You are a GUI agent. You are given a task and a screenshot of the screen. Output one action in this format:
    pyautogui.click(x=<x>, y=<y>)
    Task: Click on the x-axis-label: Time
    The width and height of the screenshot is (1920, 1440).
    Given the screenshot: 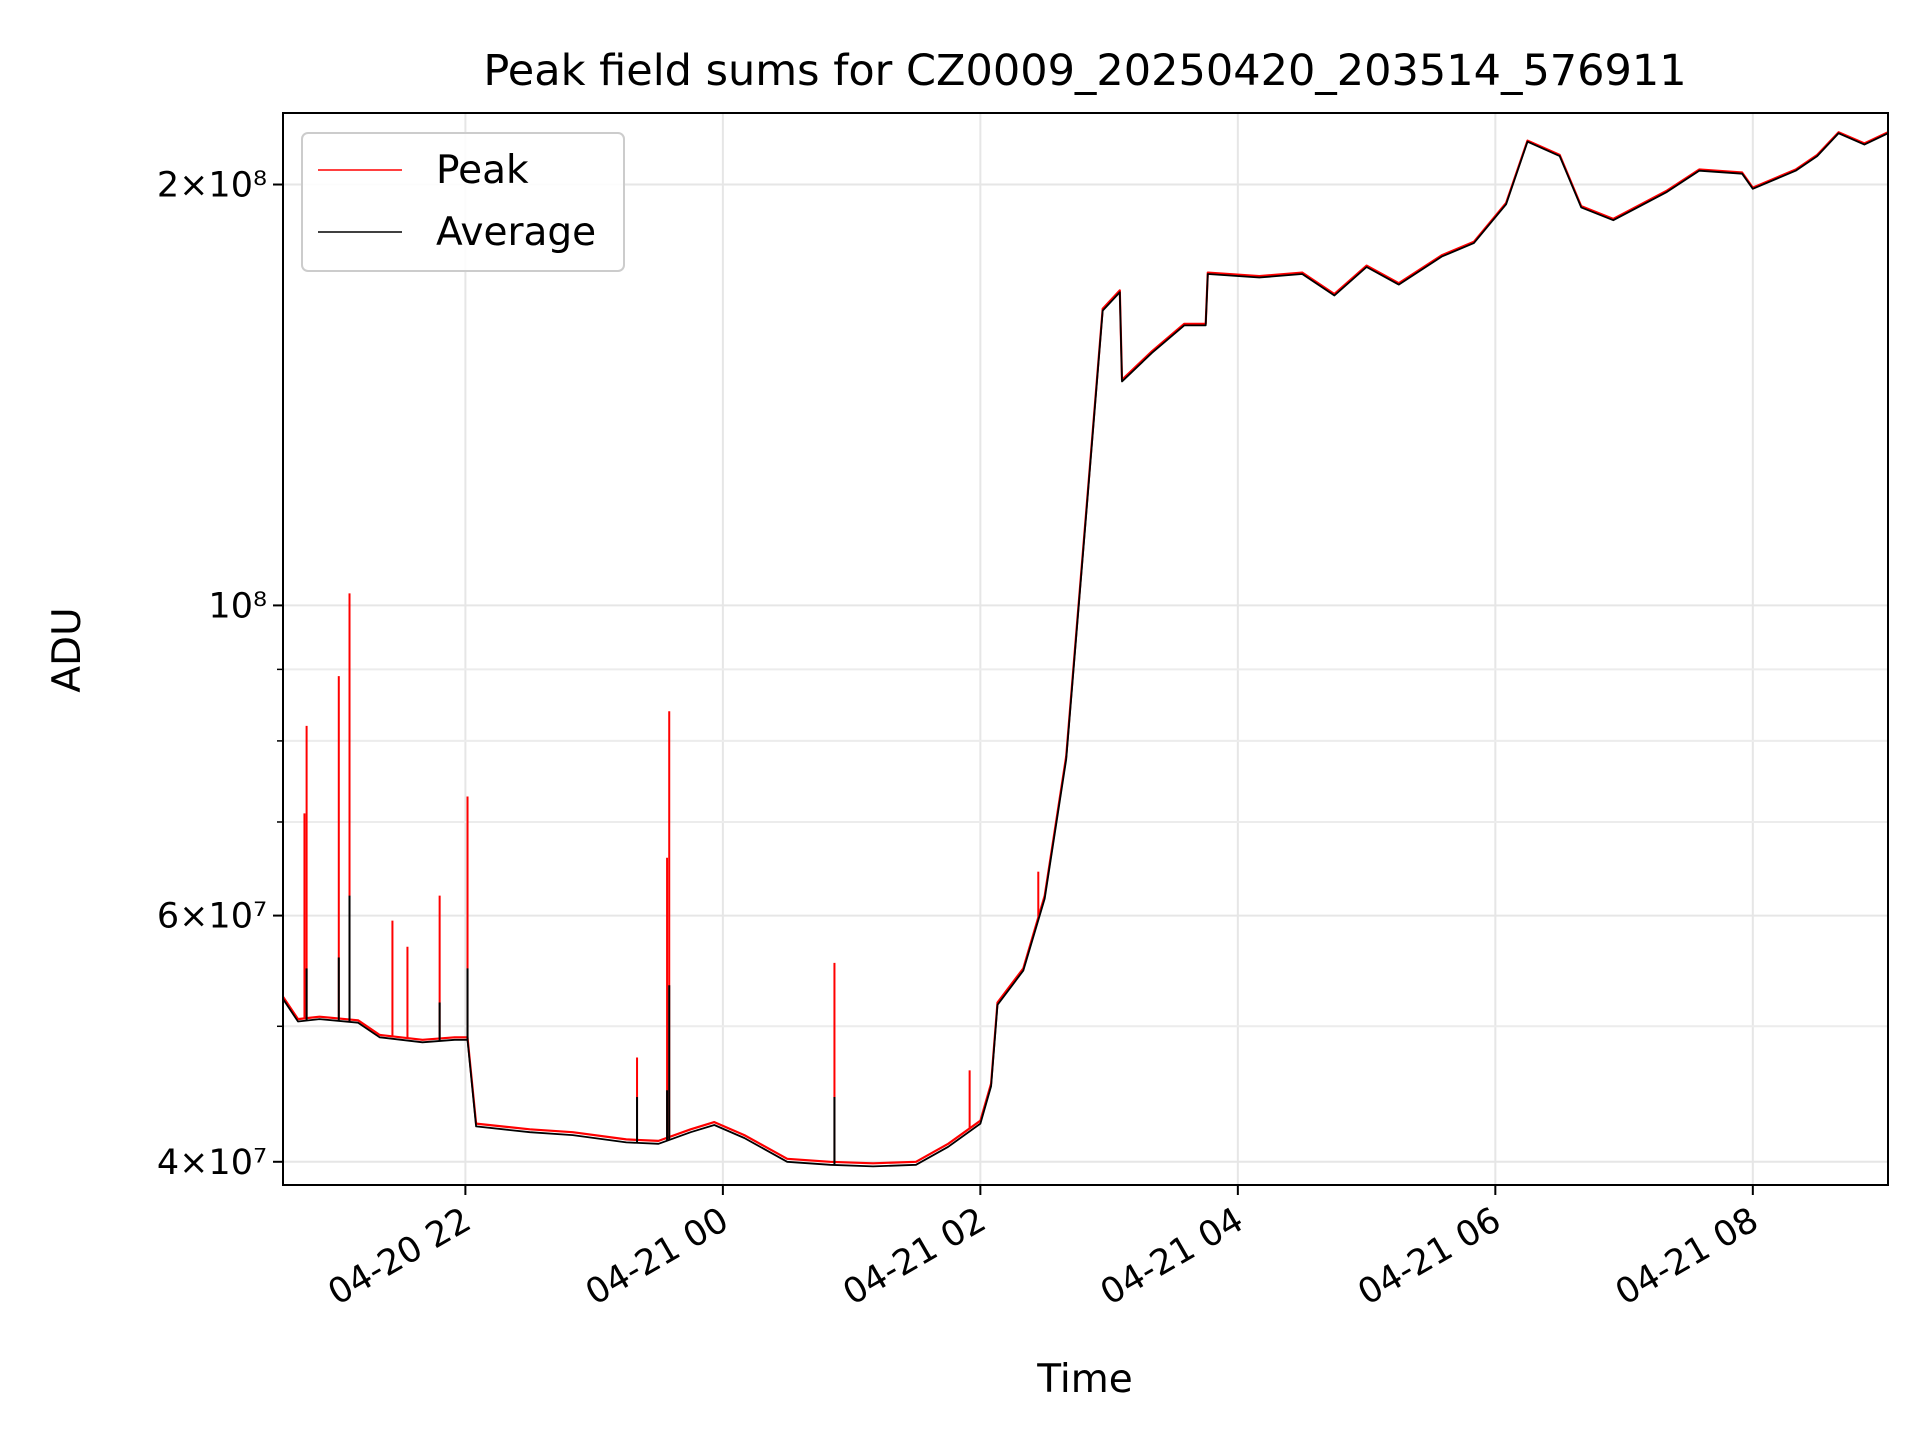 What is the action you would take?
    pyautogui.click(x=1084, y=1379)
    